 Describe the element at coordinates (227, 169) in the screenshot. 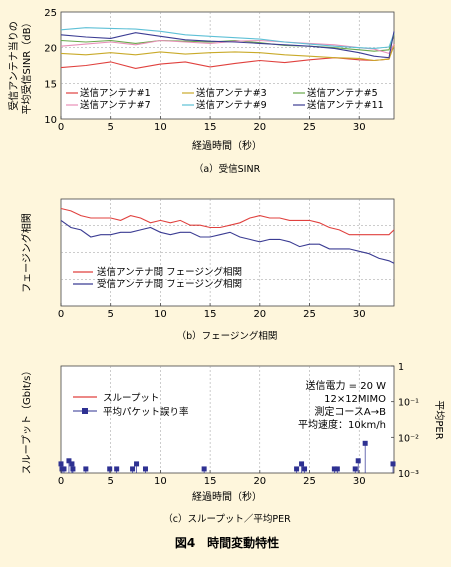

I see `caption-a: （a）受信SINR` at that location.